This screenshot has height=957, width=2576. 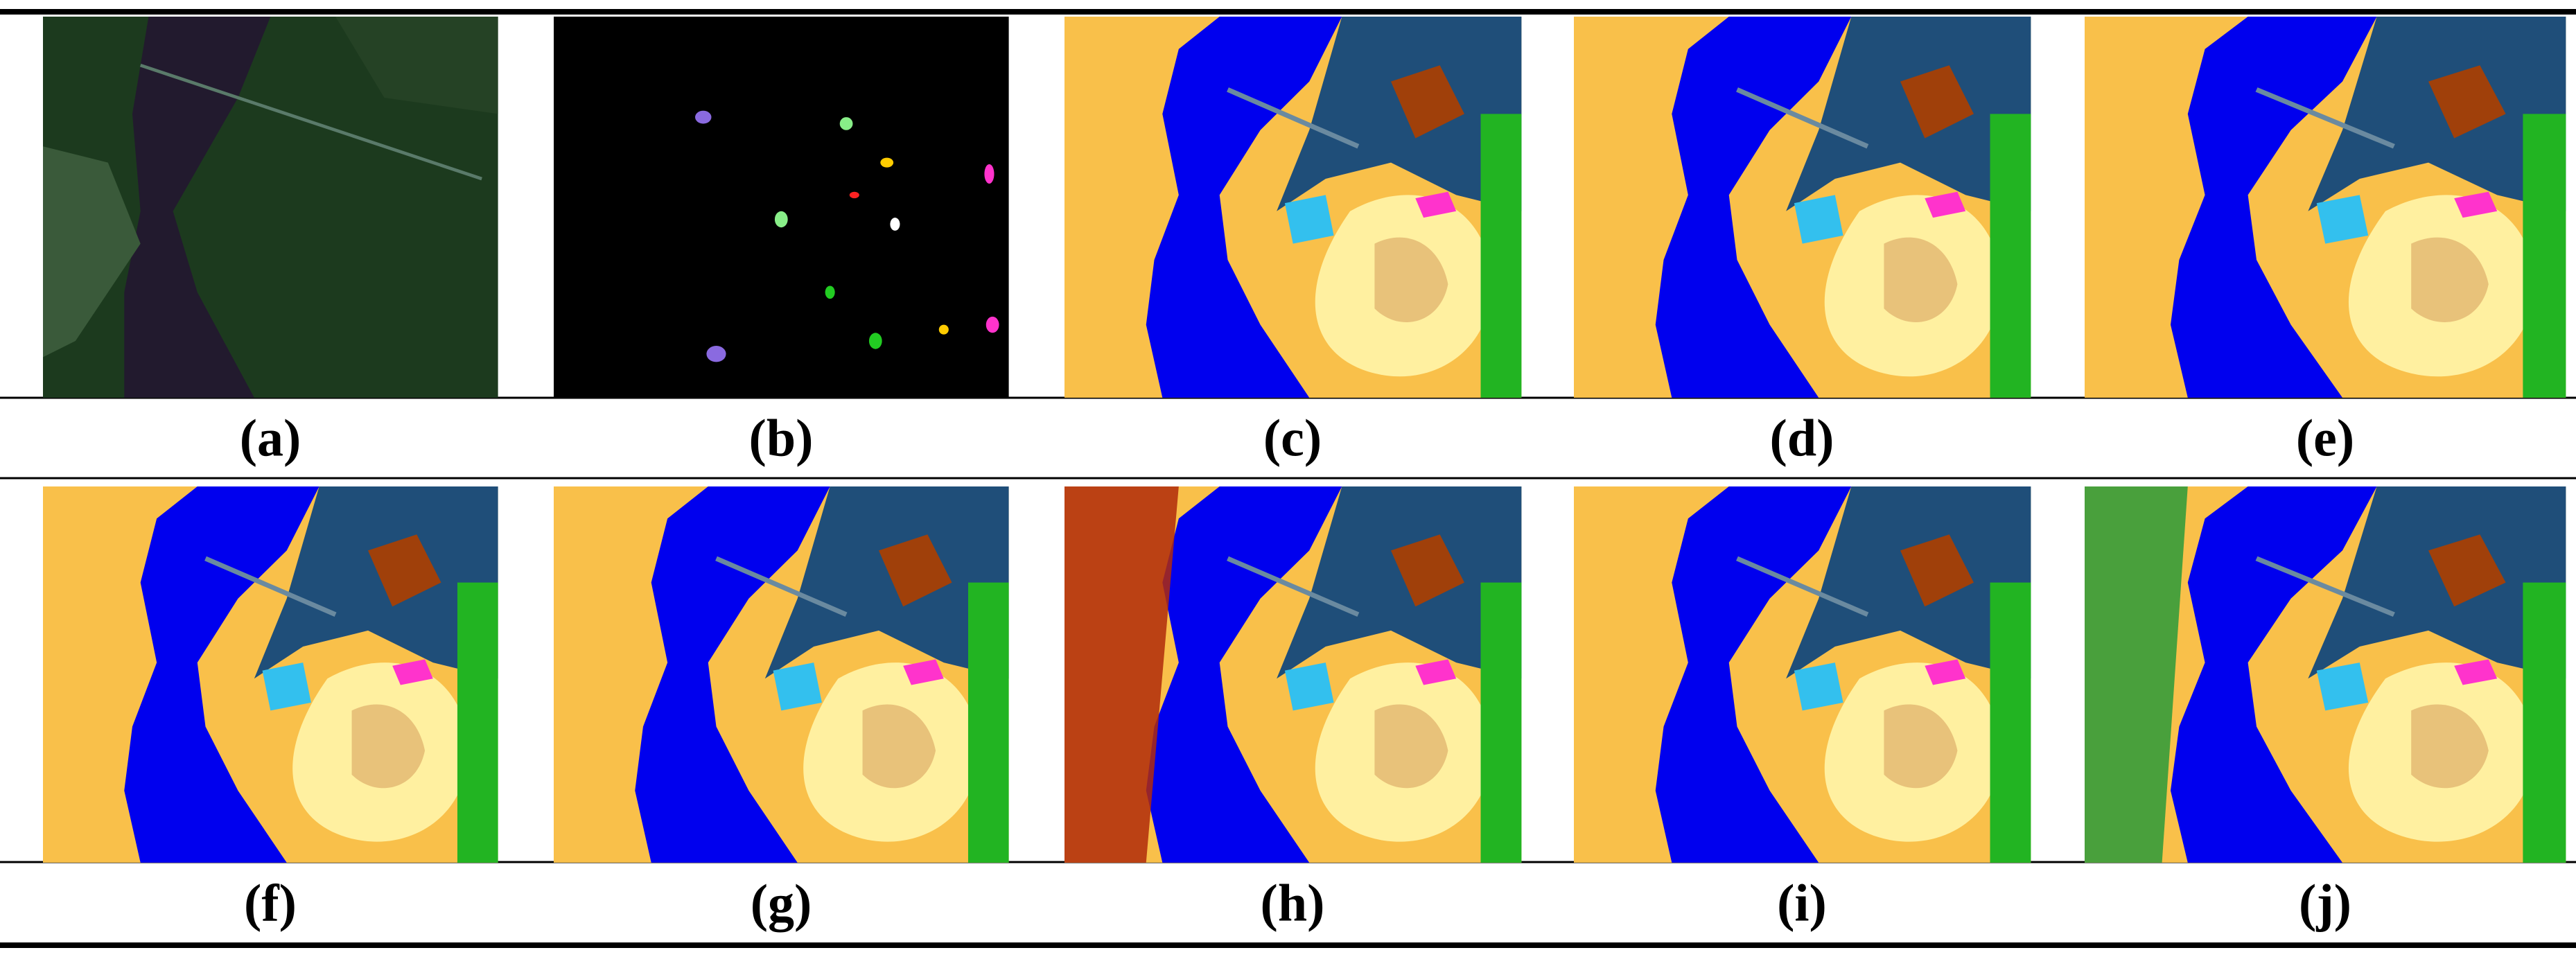 I want to click on satellite-image, so click(x=270, y=208).